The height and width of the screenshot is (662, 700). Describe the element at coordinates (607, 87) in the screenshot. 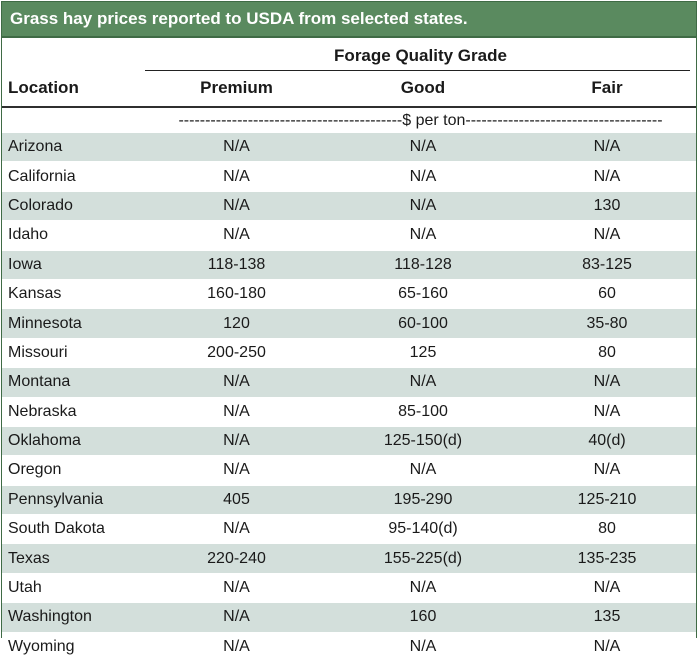

I see `fair-column-header: Fair` at that location.